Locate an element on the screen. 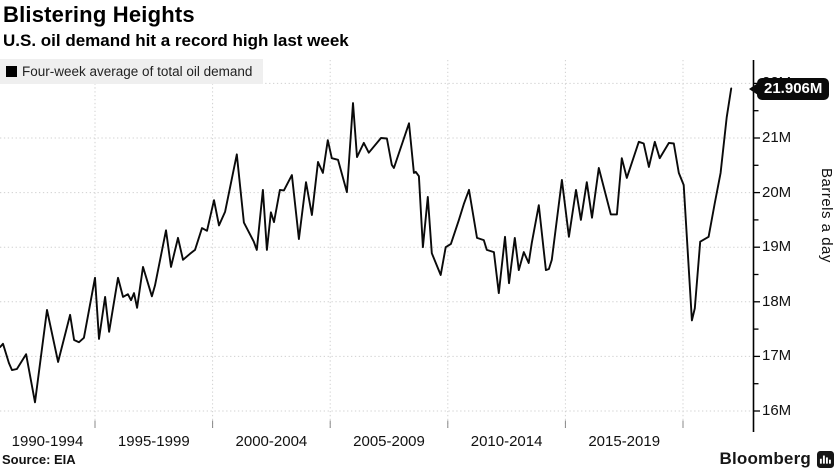  bloomberg-logo: Bloomberg is located at coordinates (776, 459).